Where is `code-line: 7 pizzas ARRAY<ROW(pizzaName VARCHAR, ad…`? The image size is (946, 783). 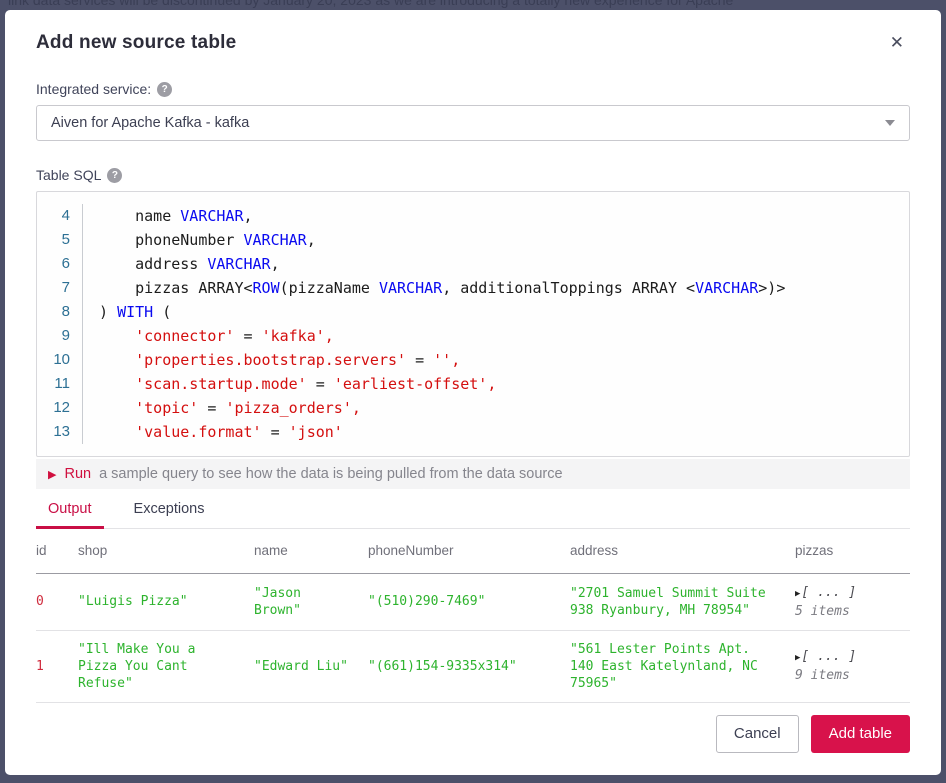 code-line: 7 pizzas ARRAY<ROW(pizzaName VARCHAR, ad… is located at coordinates (473, 288).